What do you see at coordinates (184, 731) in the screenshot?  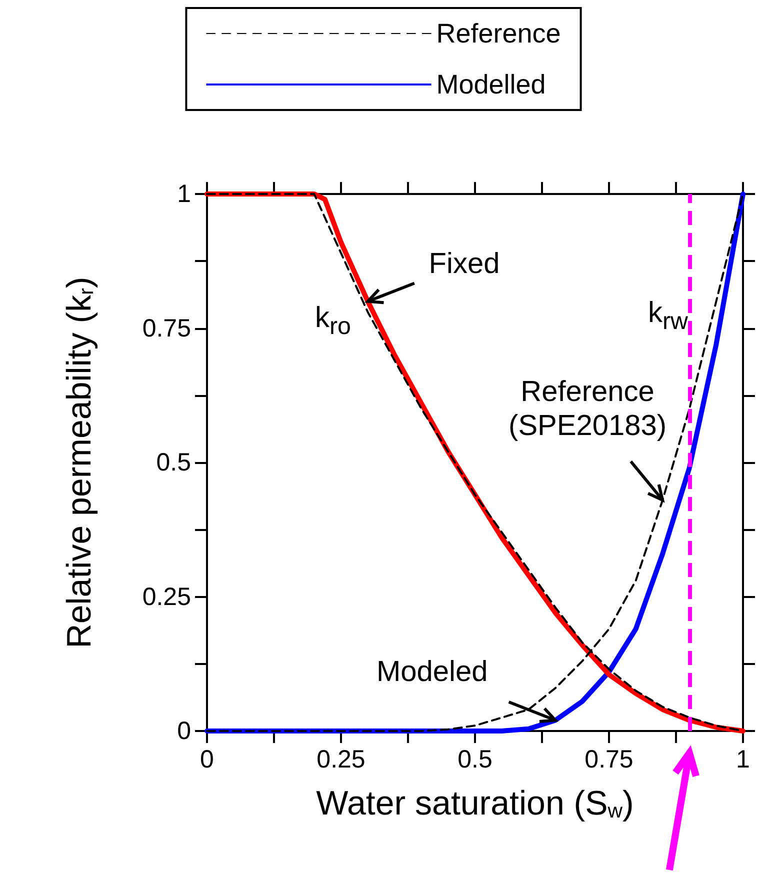 I see `y-tick-label: 0` at bounding box center [184, 731].